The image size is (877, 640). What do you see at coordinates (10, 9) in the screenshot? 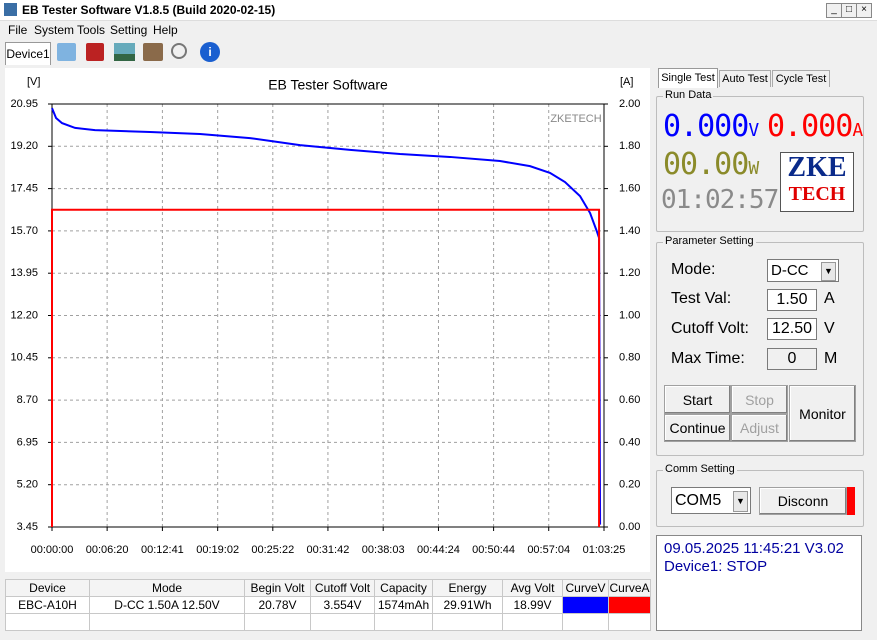
I see `app-icon` at bounding box center [10, 9].